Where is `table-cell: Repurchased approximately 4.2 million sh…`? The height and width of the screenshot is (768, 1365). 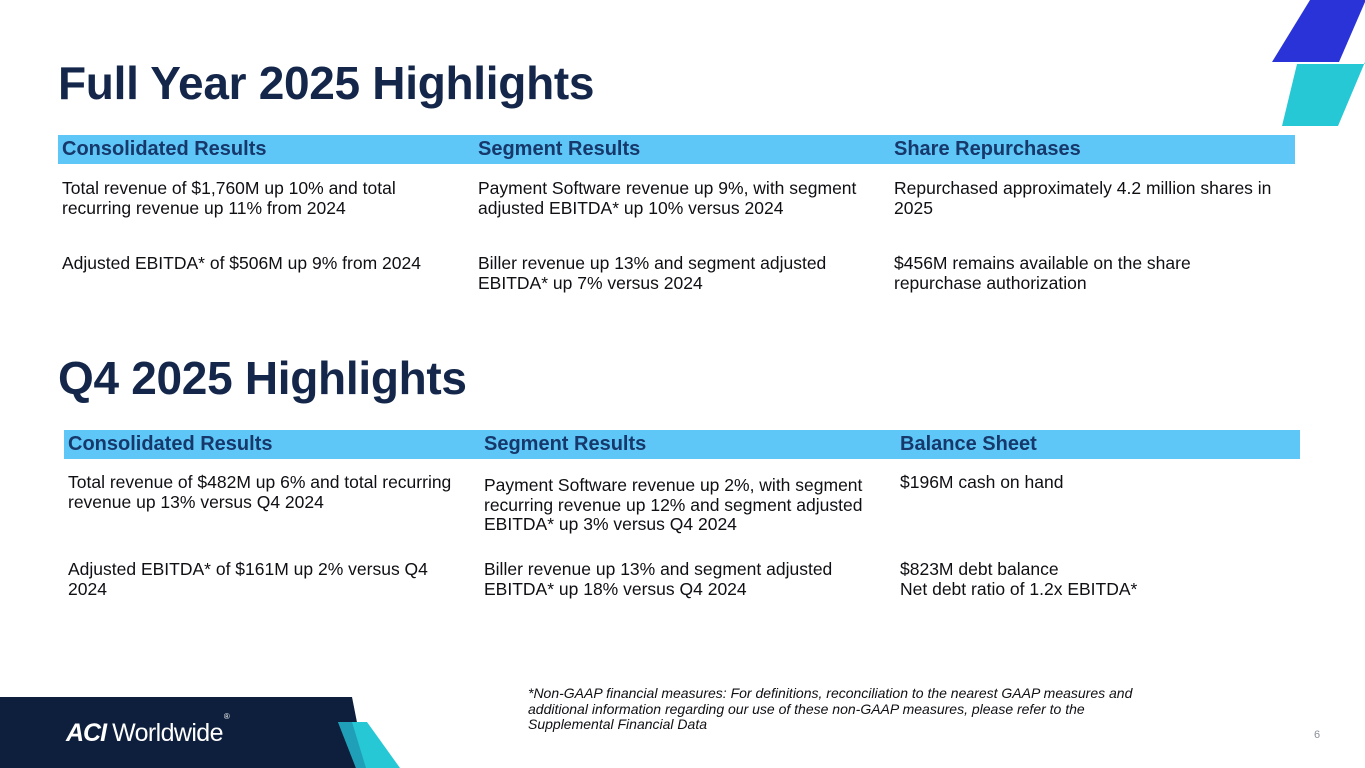
table-cell: Repurchased approximately 4.2 million sh… is located at coordinates (1083, 198).